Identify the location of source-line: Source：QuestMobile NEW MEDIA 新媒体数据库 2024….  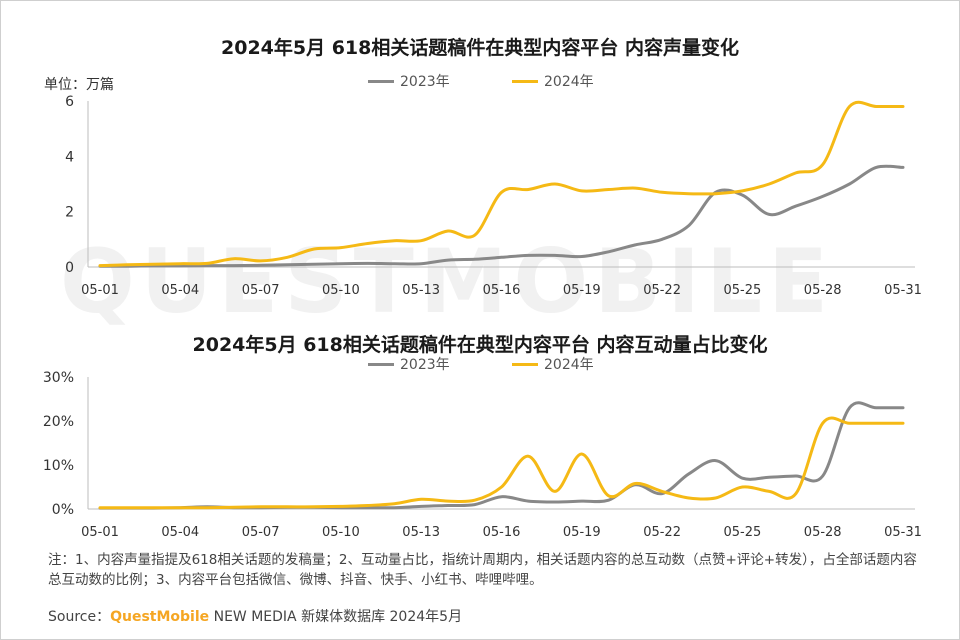
(255, 616).